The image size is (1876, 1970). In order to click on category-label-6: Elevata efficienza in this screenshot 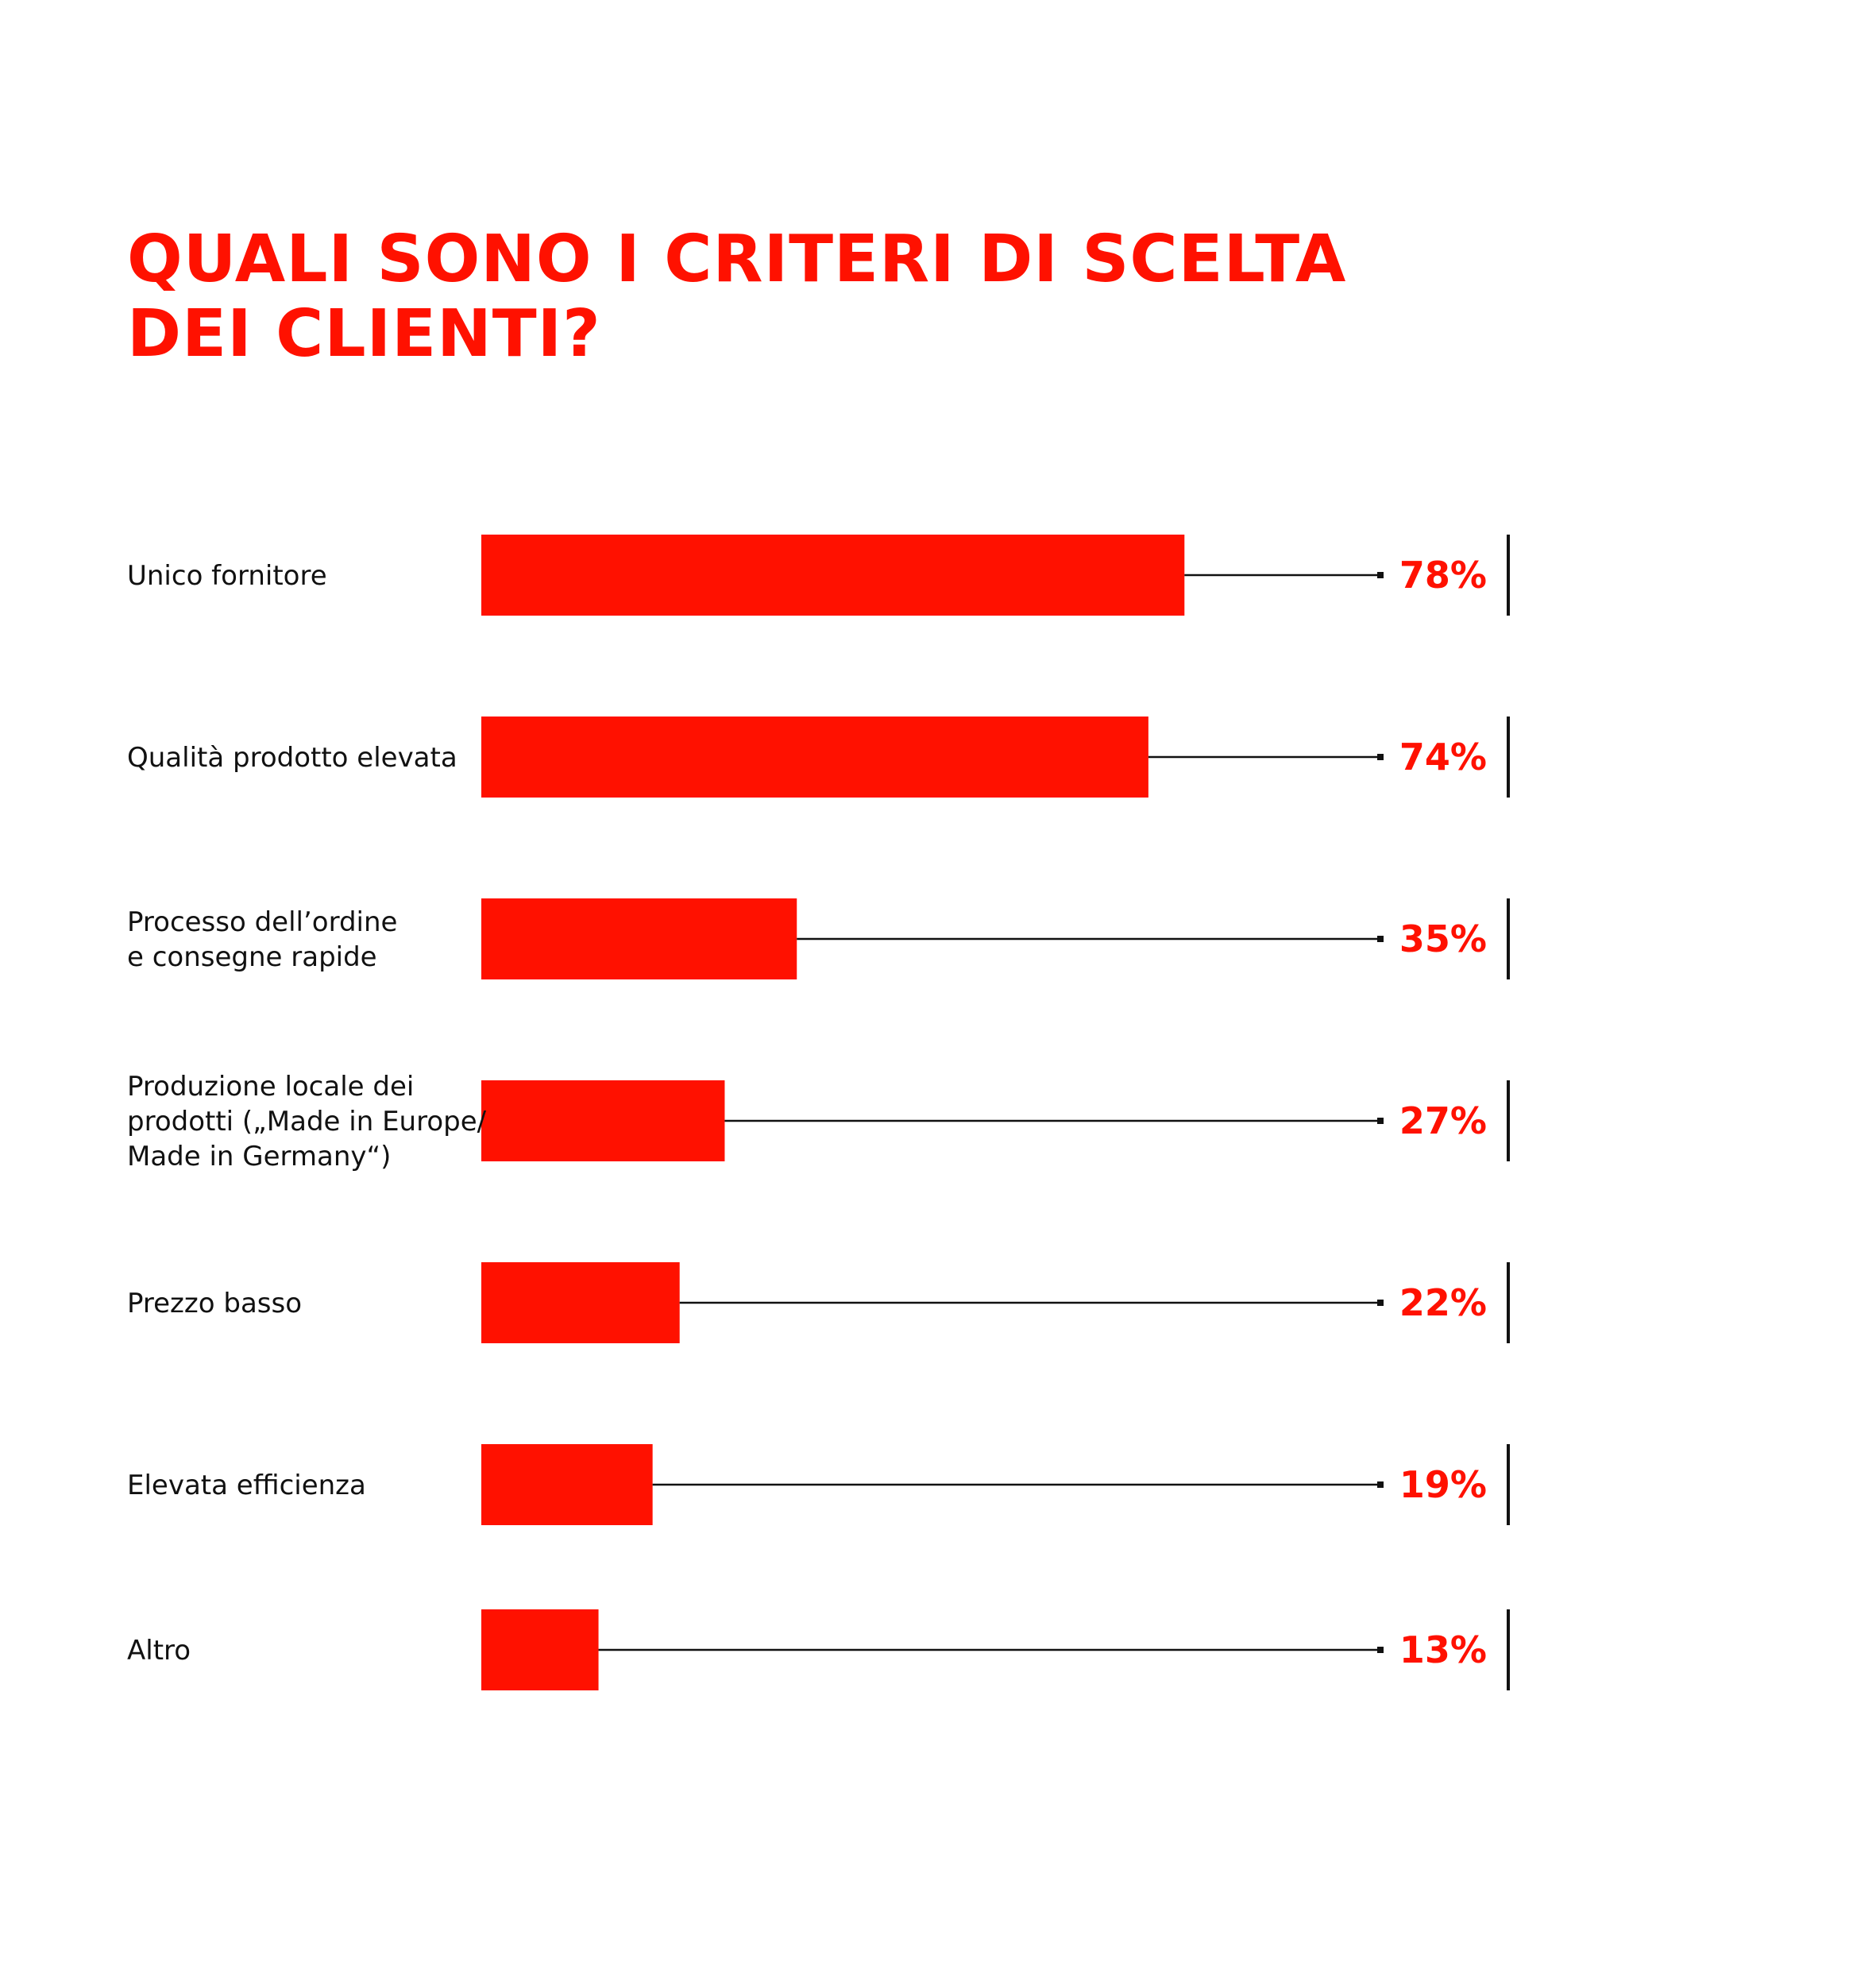, I will do `click(246, 1485)`.